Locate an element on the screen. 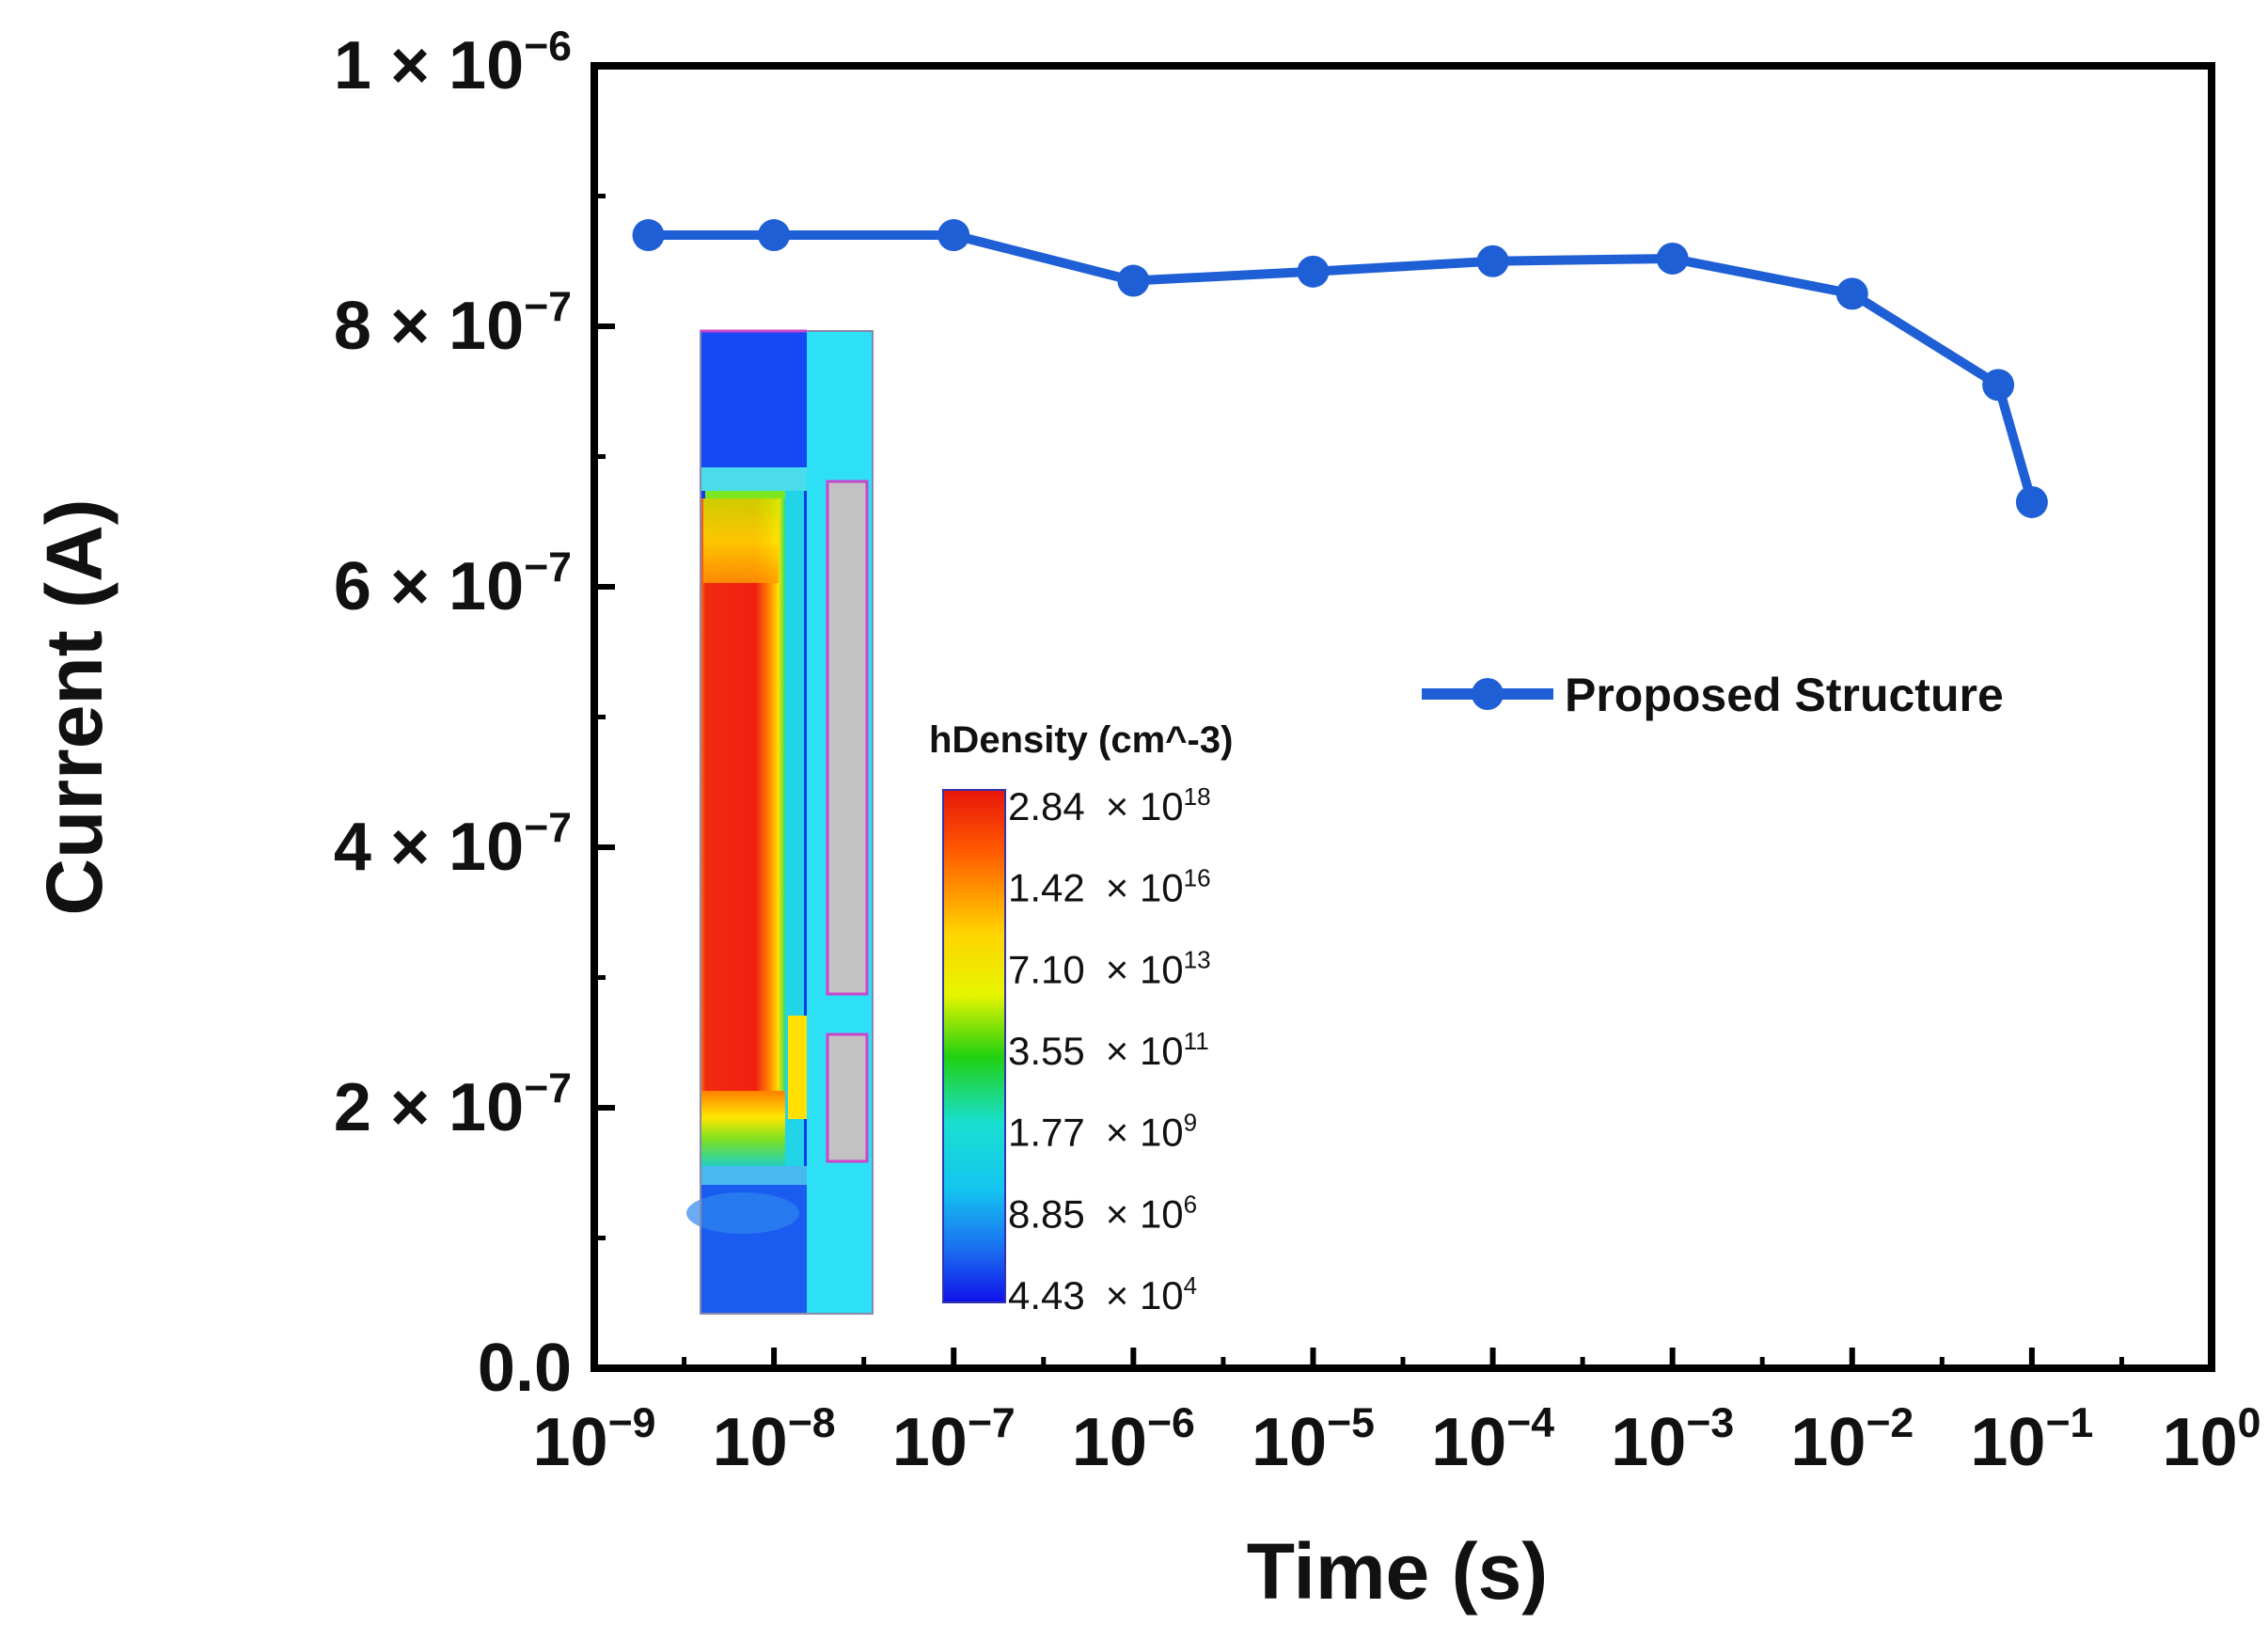 The width and height of the screenshot is (2268, 1640). legend-label: Proposed Structure is located at coordinates (1784, 695).